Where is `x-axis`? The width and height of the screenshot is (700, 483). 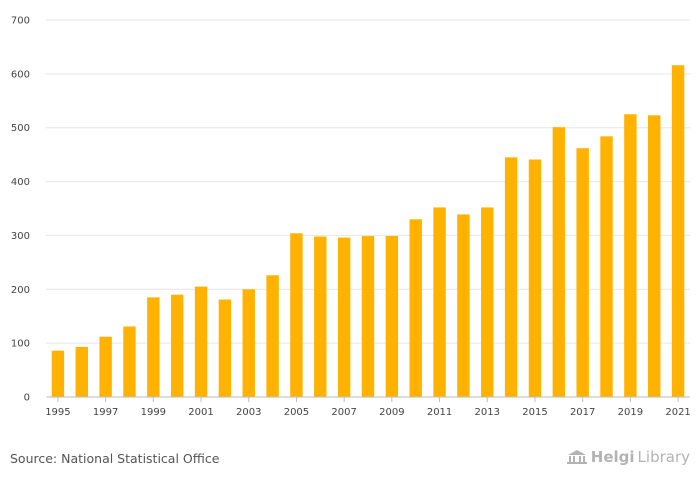
x-axis is located at coordinates (368, 399).